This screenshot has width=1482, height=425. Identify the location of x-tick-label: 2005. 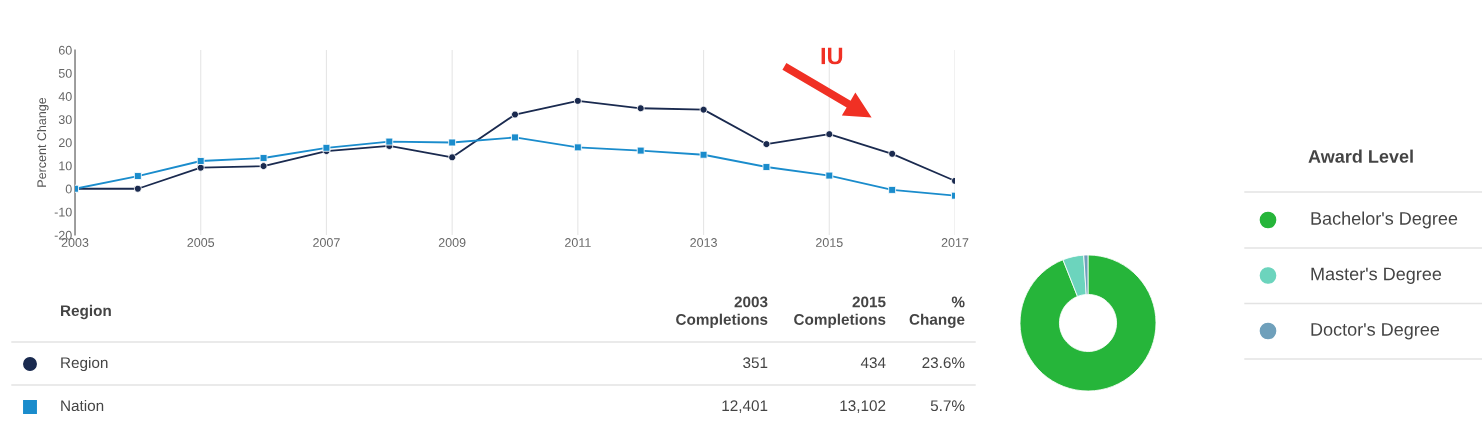
(201, 242).